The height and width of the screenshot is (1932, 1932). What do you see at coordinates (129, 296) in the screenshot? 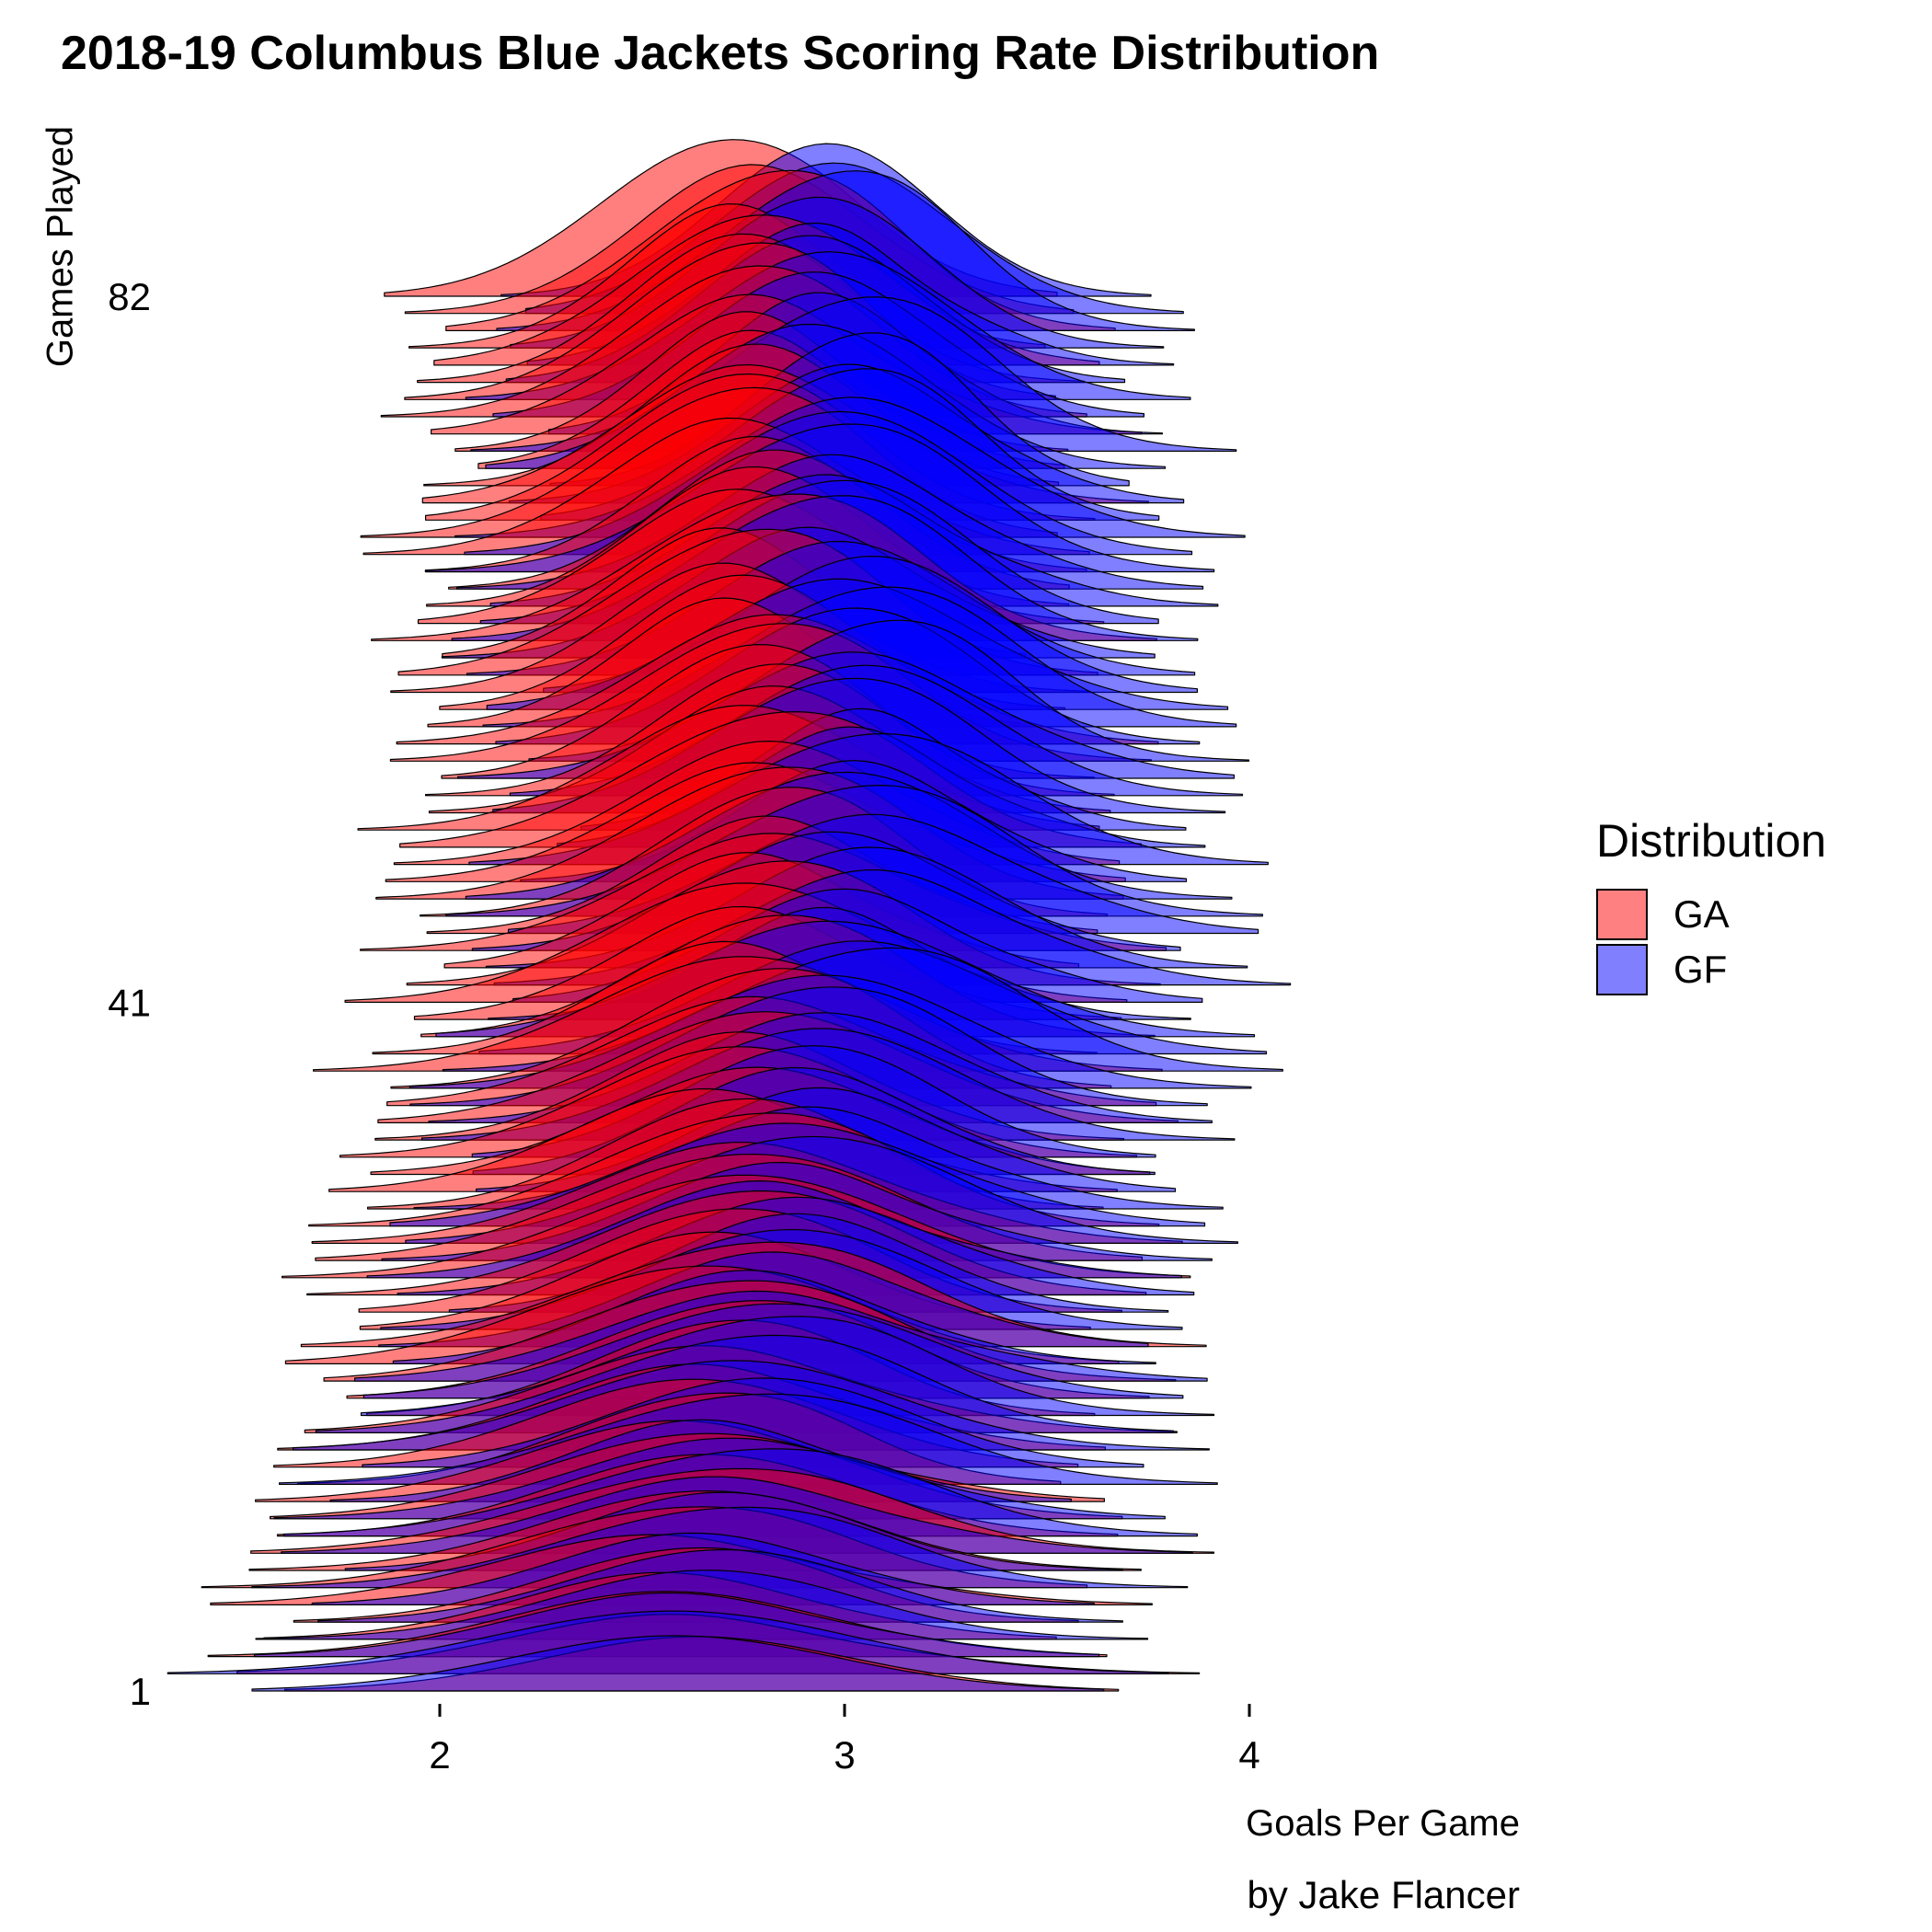
I see `y-tick-label-82: 82` at bounding box center [129, 296].